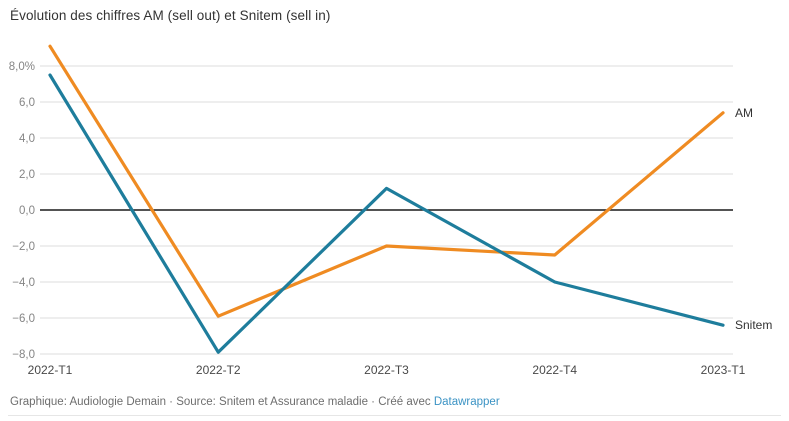 Image resolution: width=789 pixels, height=421 pixels. What do you see at coordinates (50, 370) in the screenshot?
I see `x-tick-label: 2022-T1` at bounding box center [50, 370].